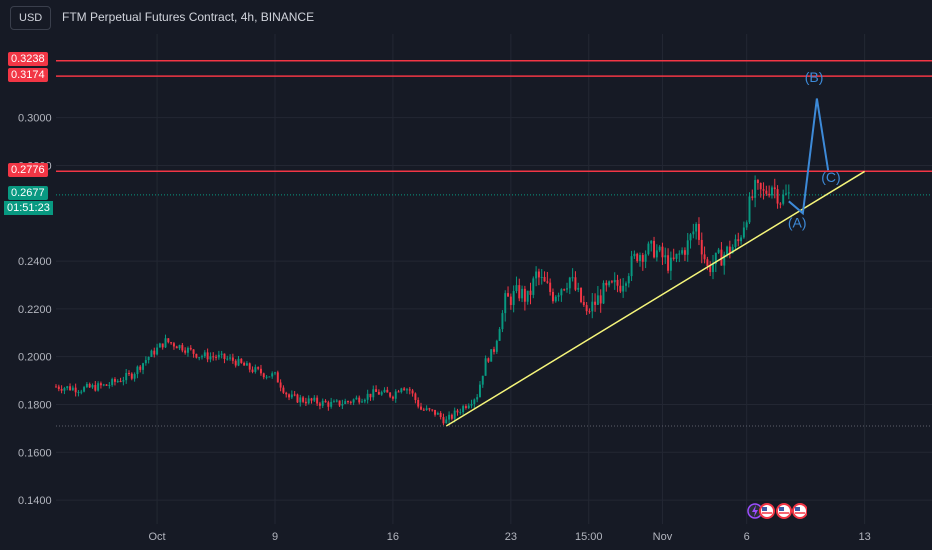 This screenshot has height=550, width=932. I want to click on bar-countdown-timer: 01:51:23, so click(28, 208).